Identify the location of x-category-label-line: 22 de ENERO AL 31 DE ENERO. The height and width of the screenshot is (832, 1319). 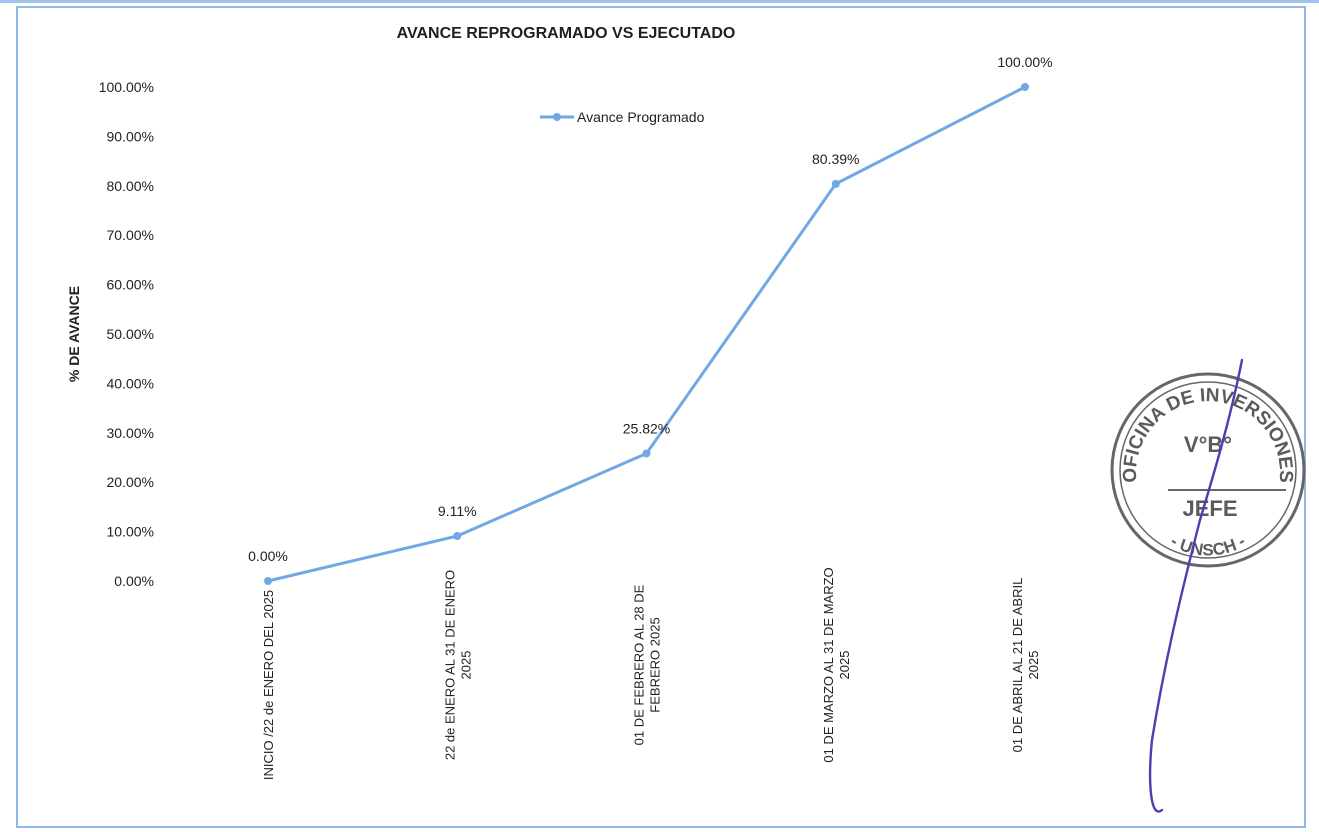
(449, 665).